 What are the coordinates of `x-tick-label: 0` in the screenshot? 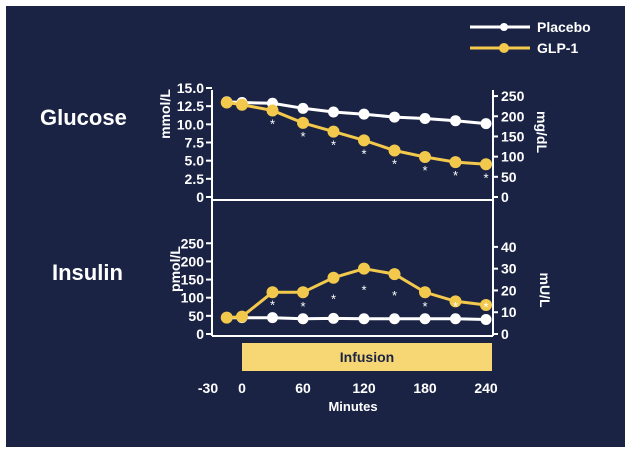 It's located at (242, 388).